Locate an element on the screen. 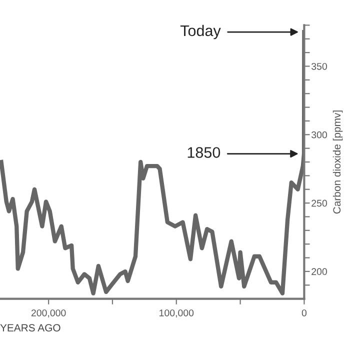 The image size is (360, 360). y-tick-label: 350 is located at coordinates (319, 66).